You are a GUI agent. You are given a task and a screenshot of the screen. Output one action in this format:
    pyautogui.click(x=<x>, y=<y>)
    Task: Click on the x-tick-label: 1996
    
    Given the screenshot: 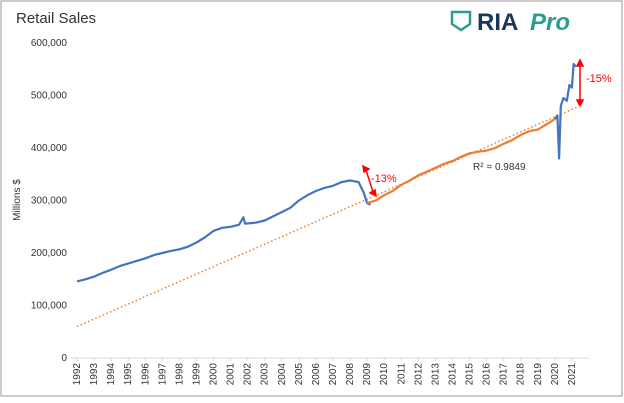 What is the action you would take?
    pyautogui.click(x=145, y=374)
    